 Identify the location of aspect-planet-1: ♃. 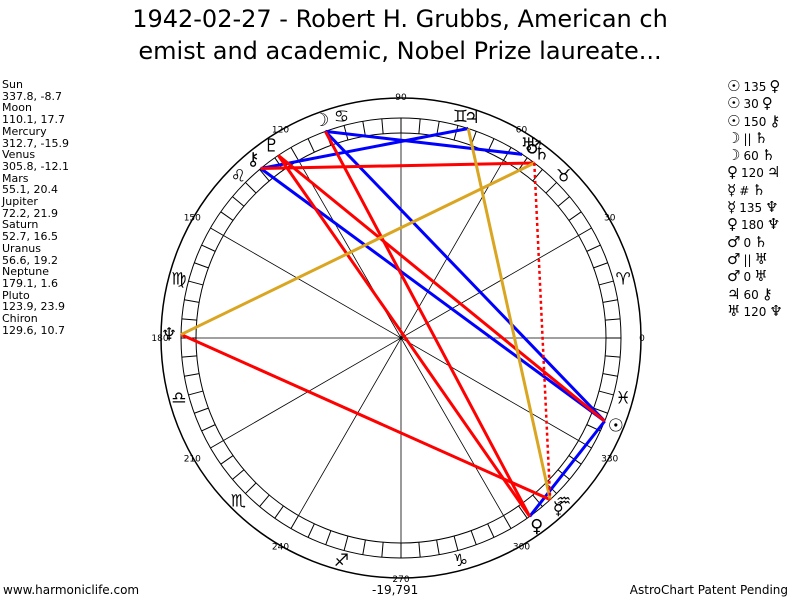
(734, 293).